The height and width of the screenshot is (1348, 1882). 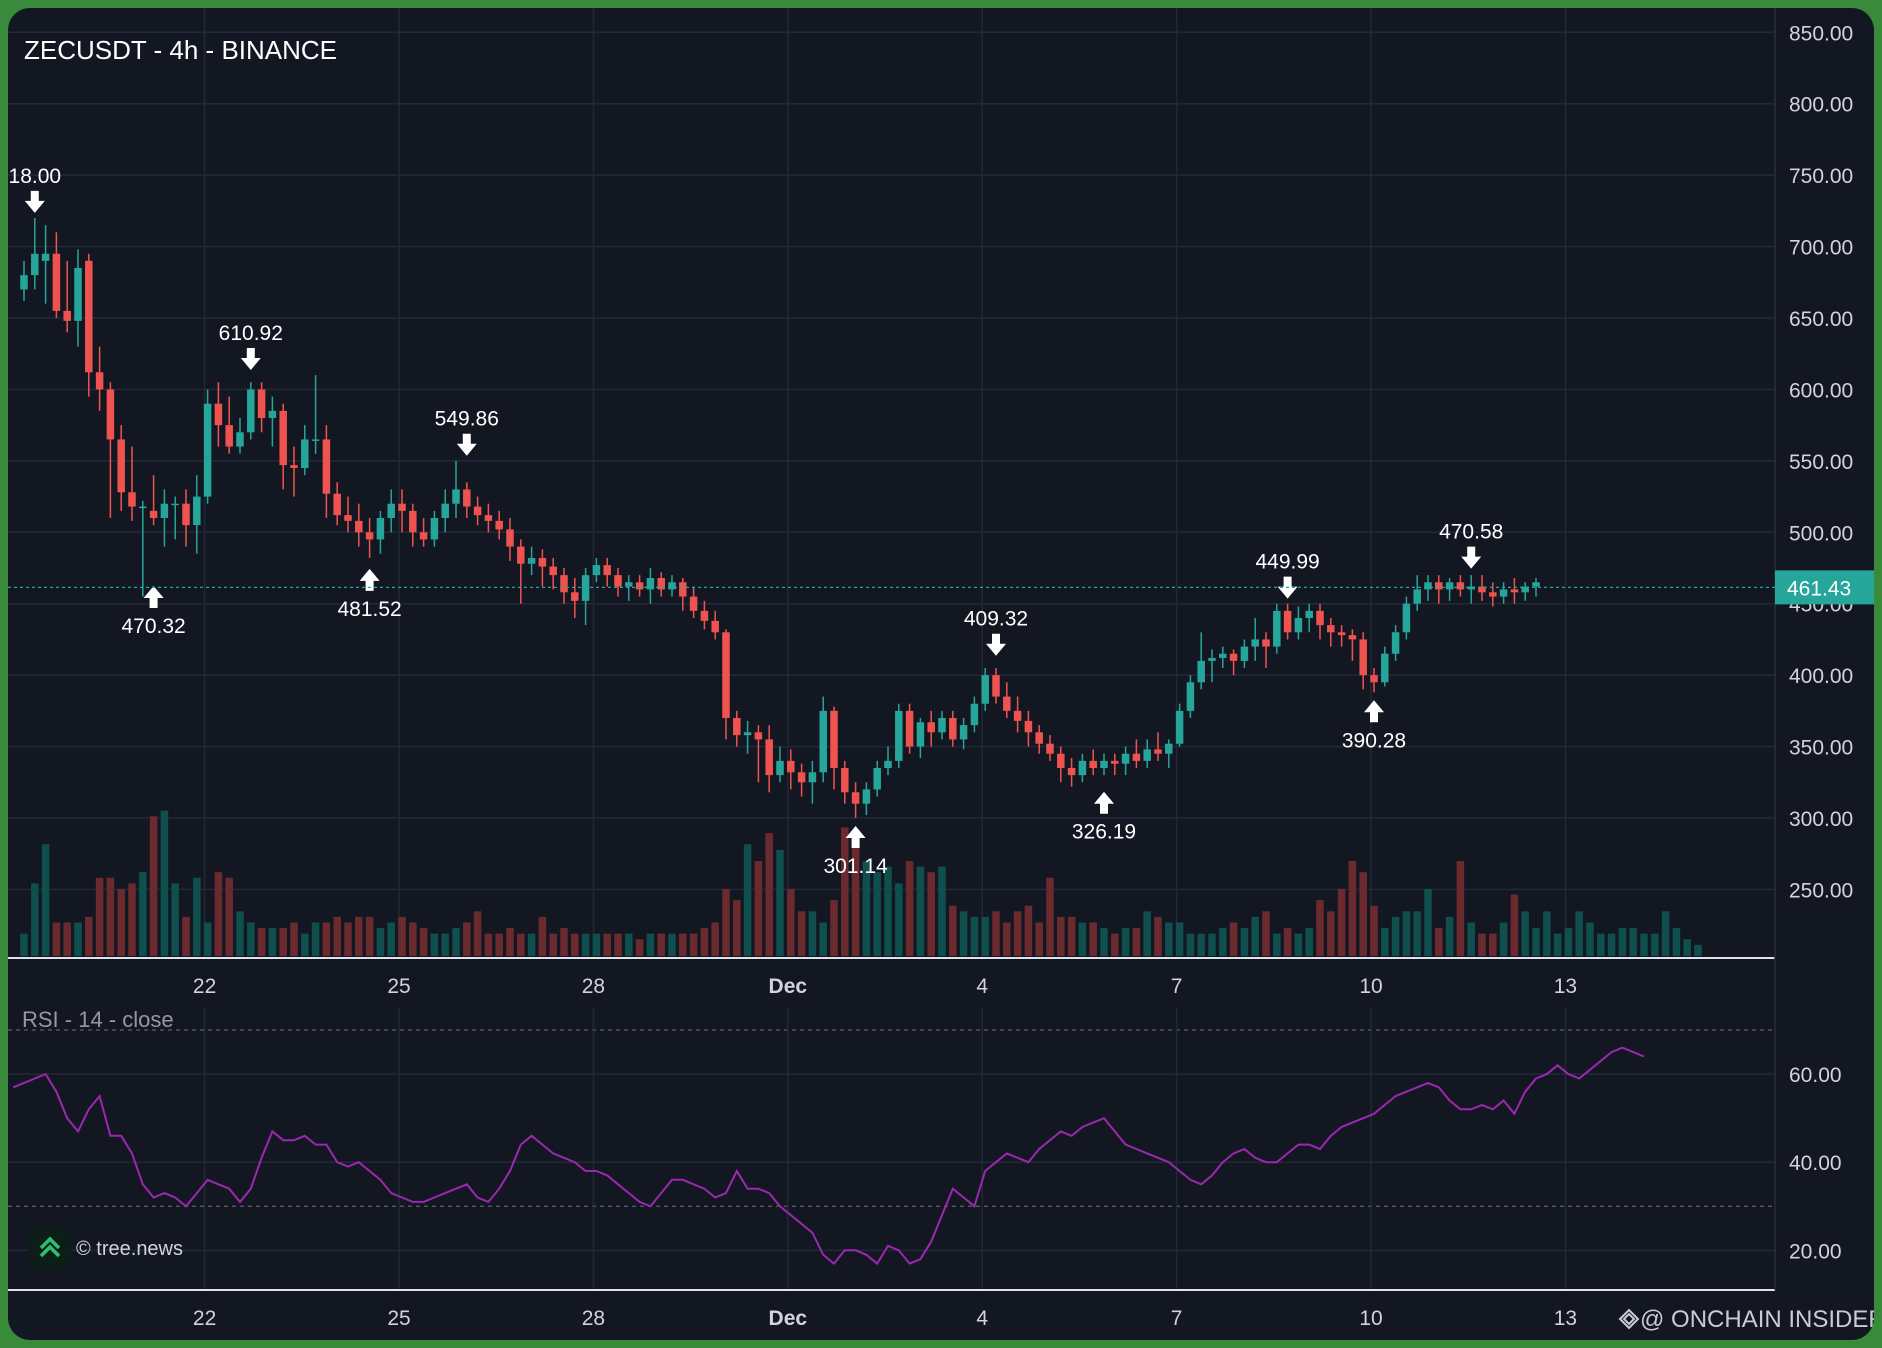 What do you see at coordinates (204, 1318) in the screenshot?
I see `time-tick-label: 22` at bounding box center [204, 1318].